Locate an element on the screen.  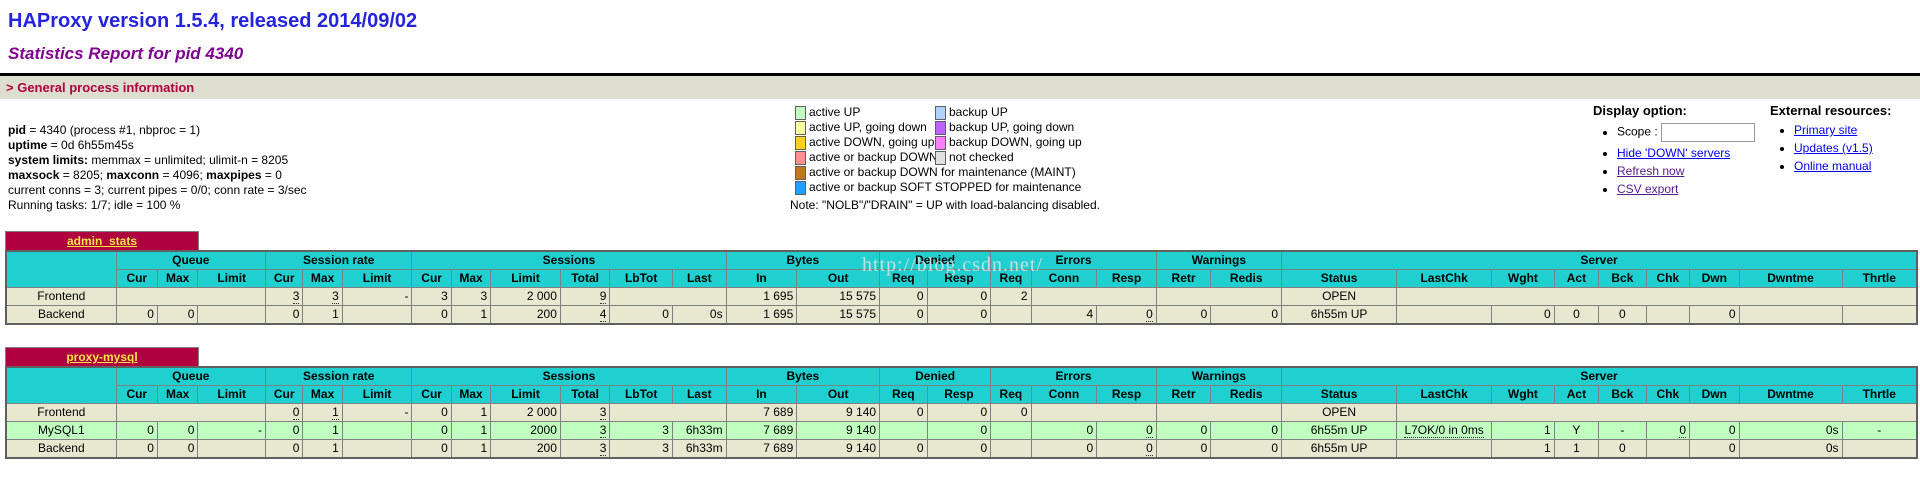
stat-cell: 1 695 is located at coordinates (761, 315).